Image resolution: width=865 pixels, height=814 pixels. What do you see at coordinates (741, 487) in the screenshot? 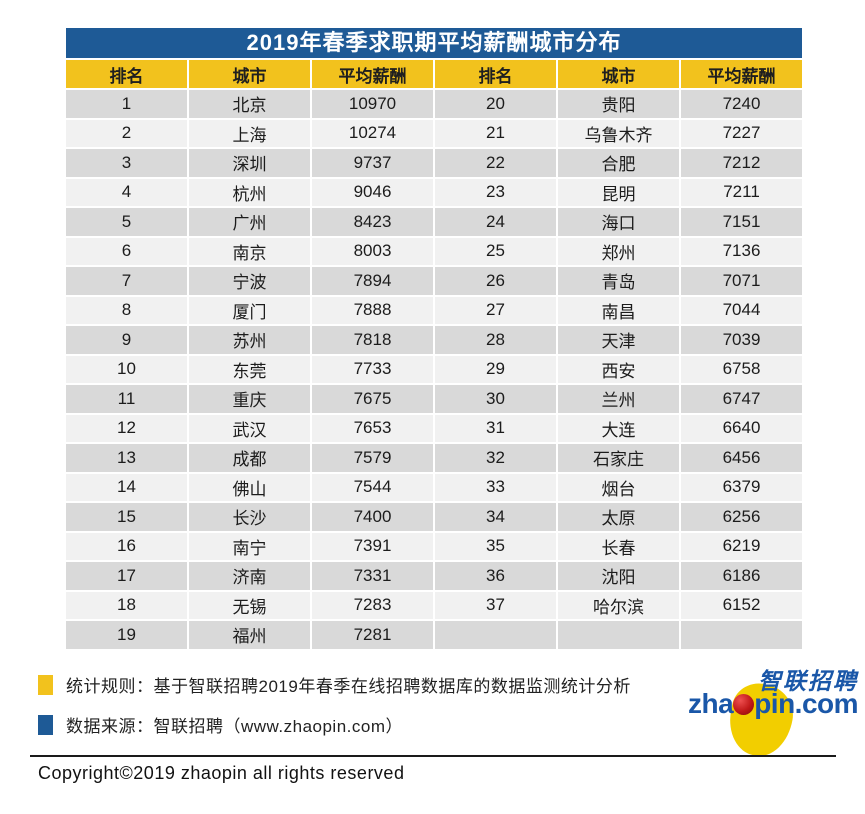
I see `salary-cell: 6379` at bounding box center [741, 487].